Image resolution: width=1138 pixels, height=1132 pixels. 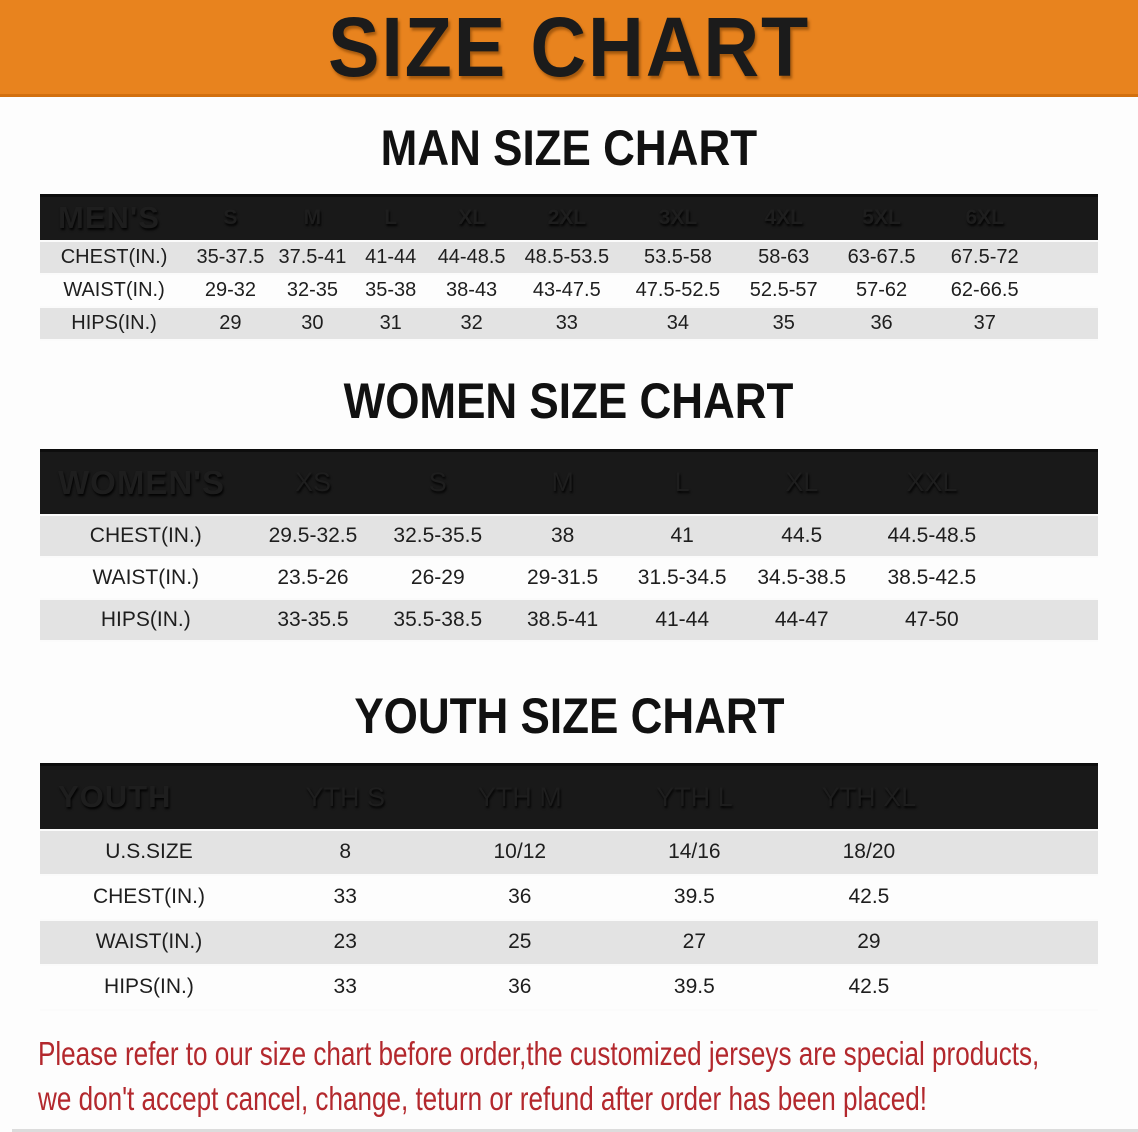 I want to click on bottom-divider, so click(x=575, y=1130).